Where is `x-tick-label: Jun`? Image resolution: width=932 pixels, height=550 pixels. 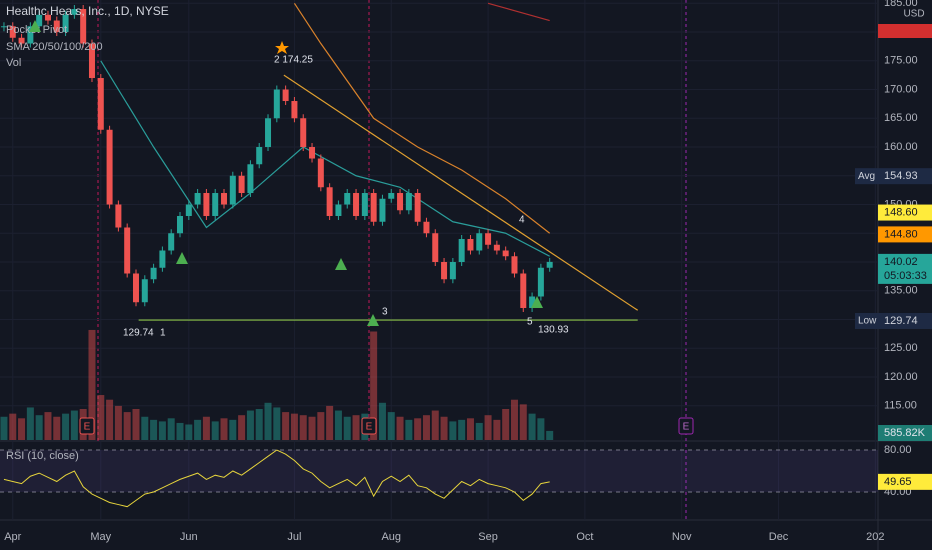 x-tick-label: Jun is located at coordinates (189, 537).